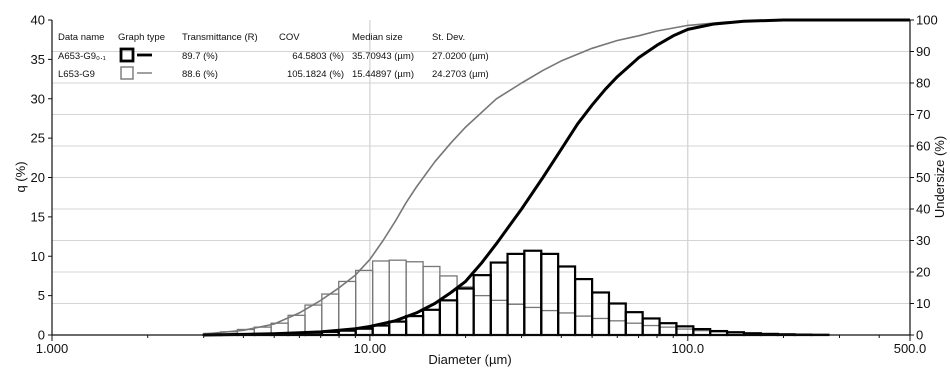 The height and width of the screenshot is (369, 950). I want to click on left-tick-label: 40, so click(38, 20).